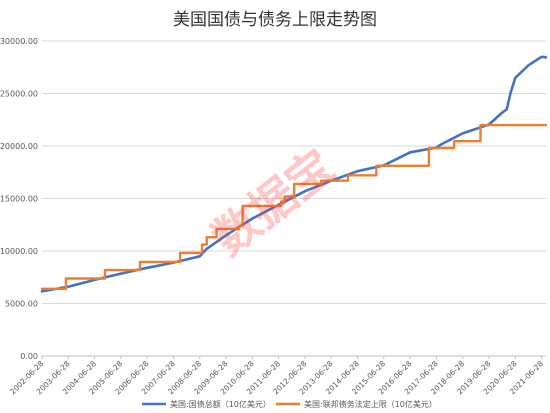 The image size is (550, 413). Describe the element at coordinates (21, 304) in the screenshot. I see `y-tick-label: 5000.00` at that location.